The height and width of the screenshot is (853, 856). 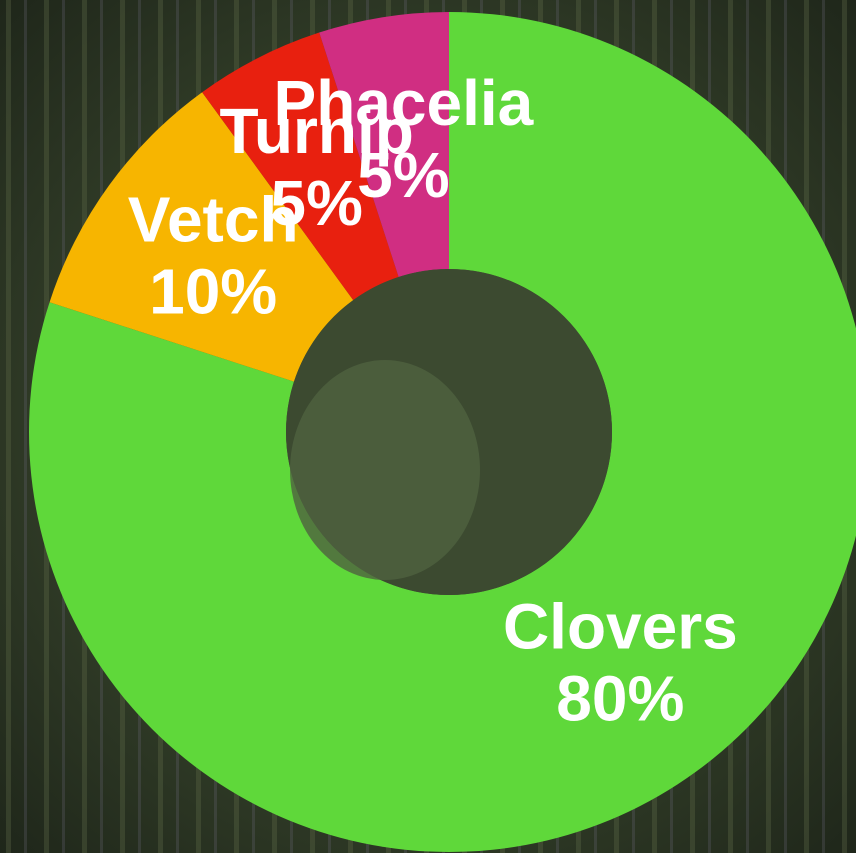 I want to click on slice-label-name: Phacelia, so click(x=404, y=103).